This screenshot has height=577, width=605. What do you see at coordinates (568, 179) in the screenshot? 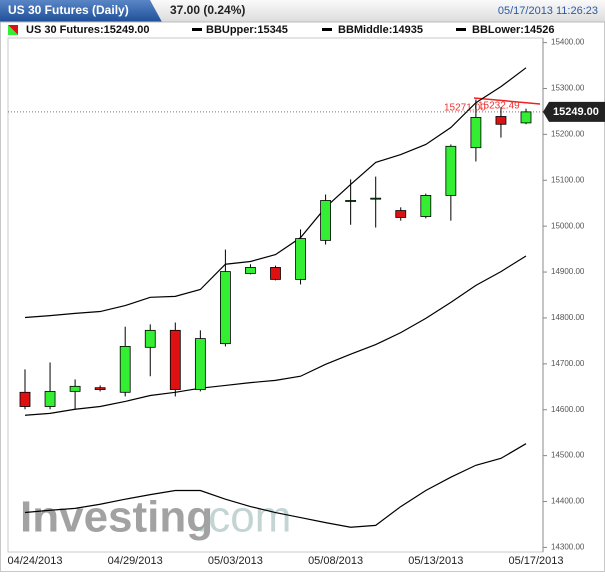
I see `y-tick-label: 15100.00` at bounding box center [568, 179].